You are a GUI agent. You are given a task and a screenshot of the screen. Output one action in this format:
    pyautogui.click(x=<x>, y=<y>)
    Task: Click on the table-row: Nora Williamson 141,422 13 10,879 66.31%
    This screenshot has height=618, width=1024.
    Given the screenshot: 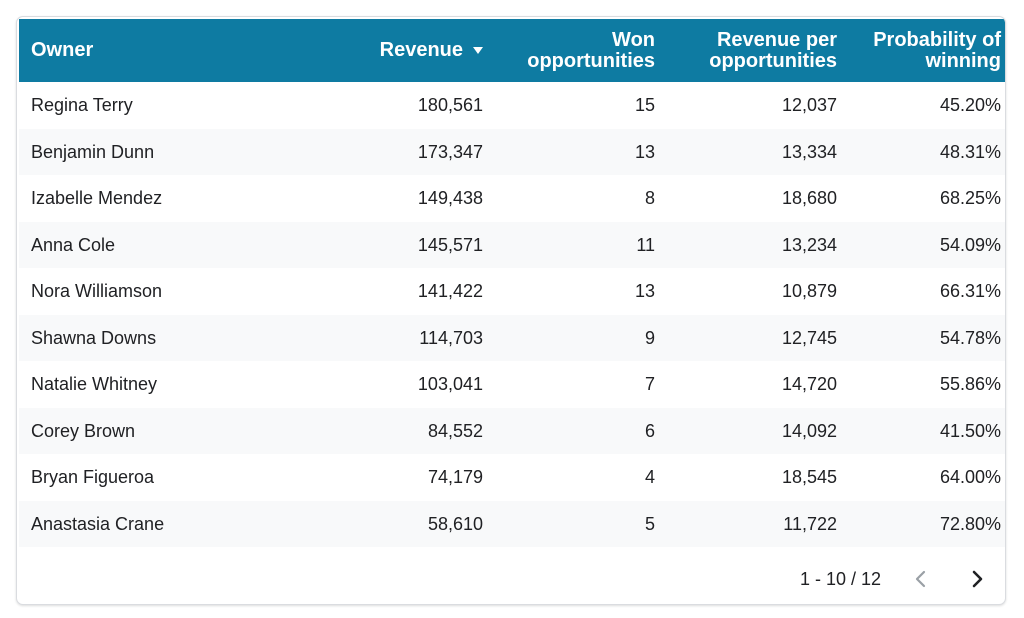 What is the action you would take?
    pyautogui.click(x=512, y=291)
    